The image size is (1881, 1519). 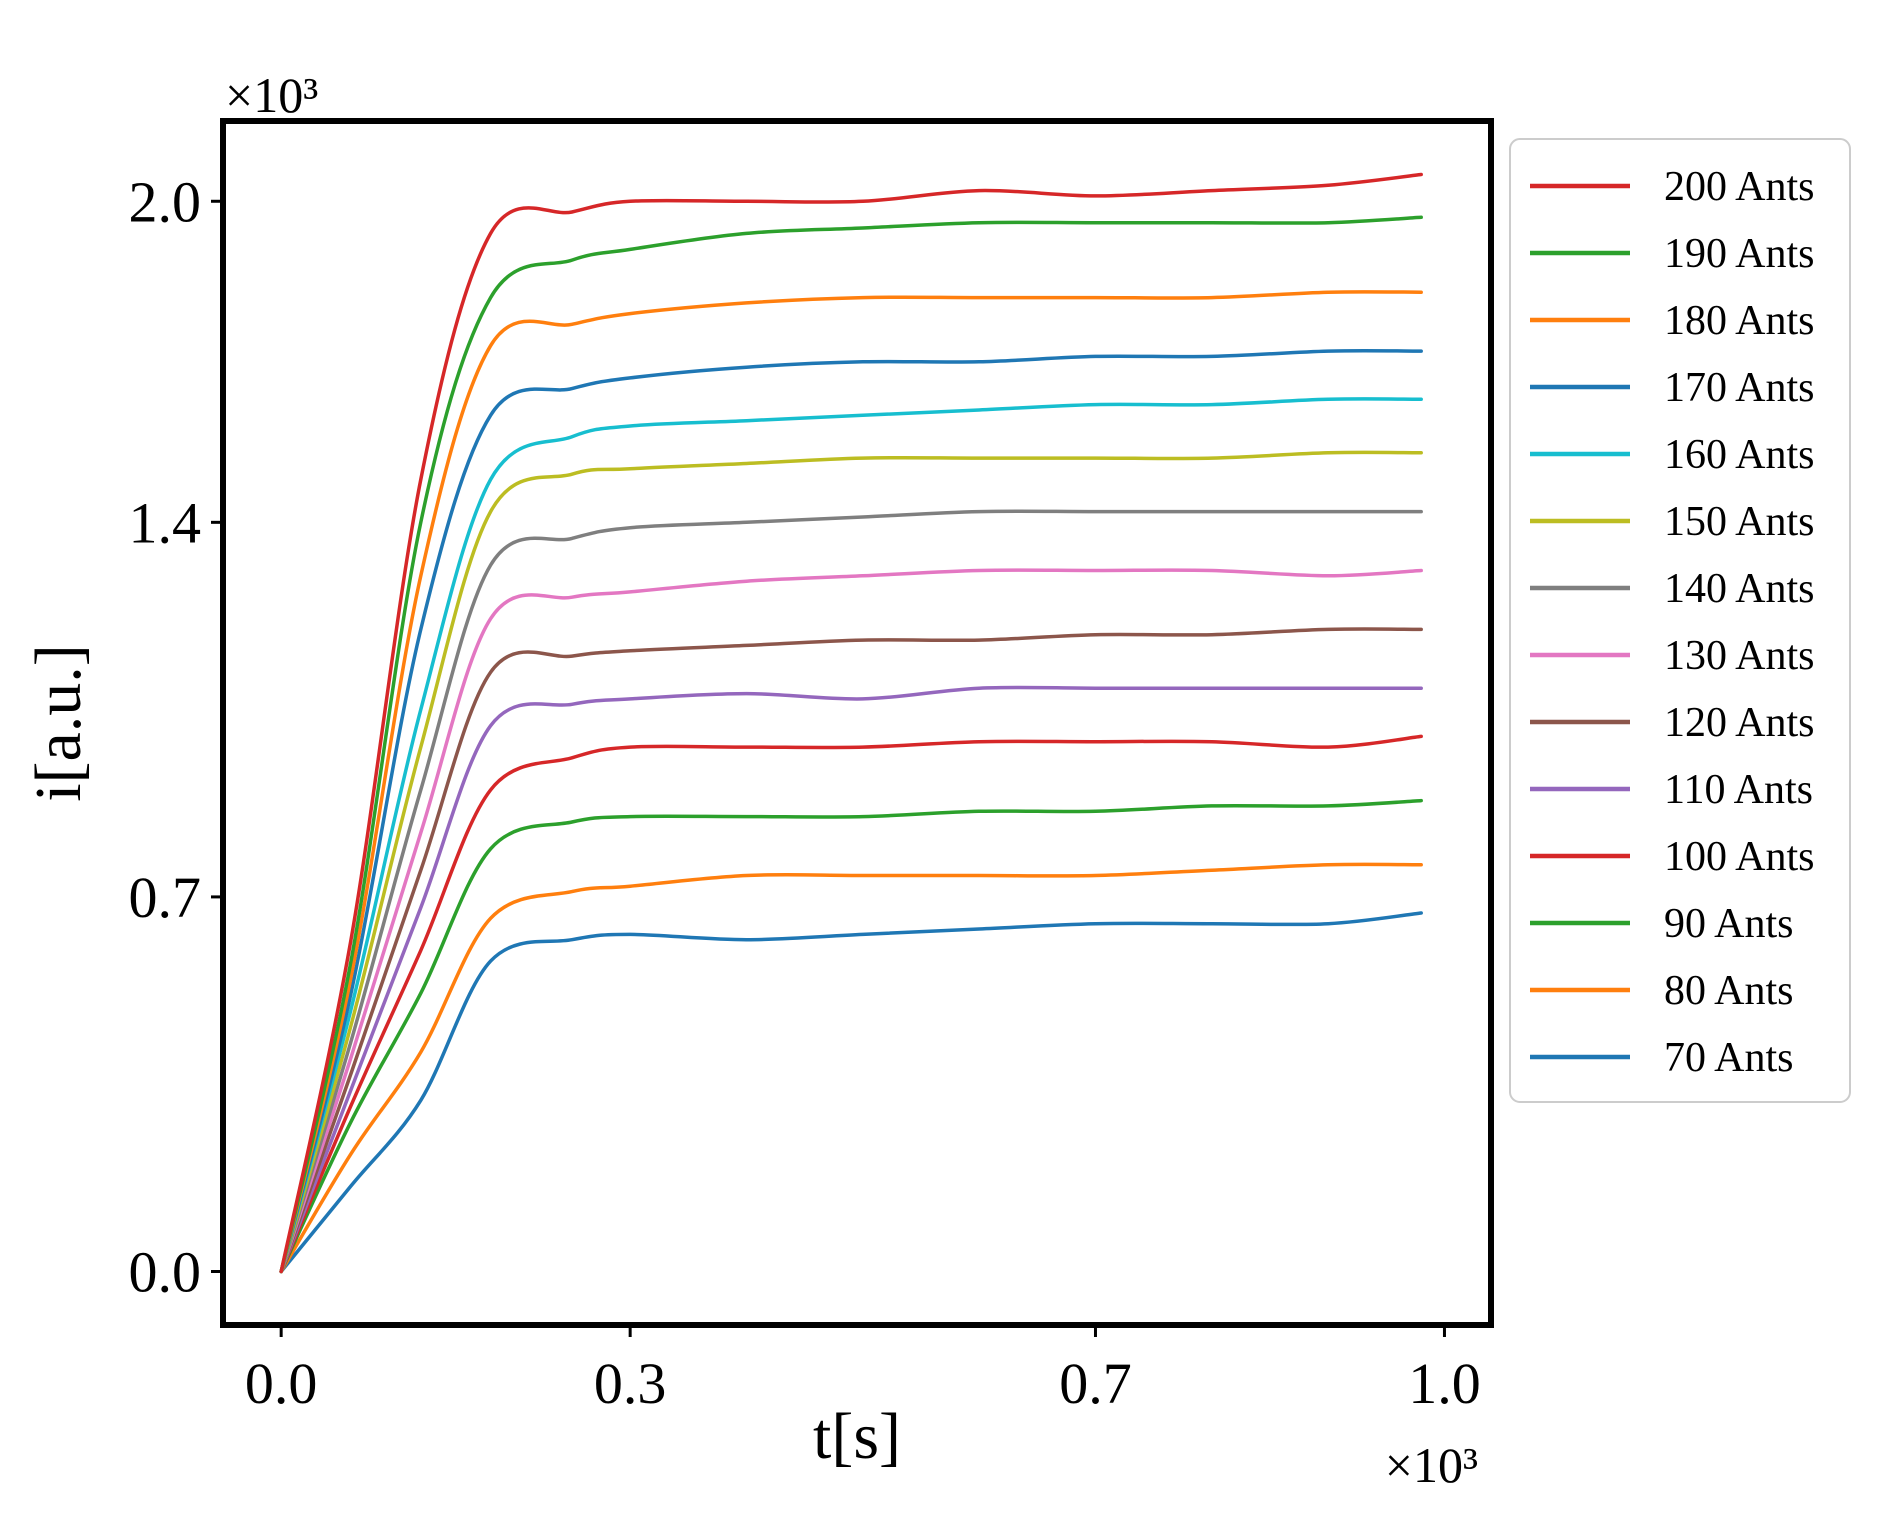 I want to click on legend-entry: 170 Ants, so click(x=1672, y=388).